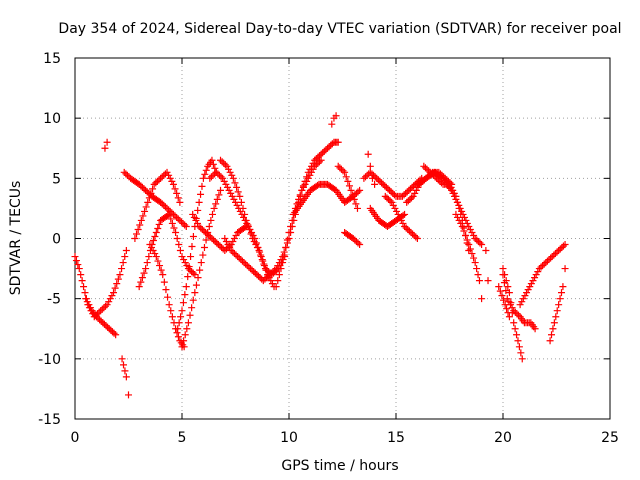  What do you see at coordinates (557, 305) in the screenshot?
I see `series-t32` at bounding box center [557, 305].